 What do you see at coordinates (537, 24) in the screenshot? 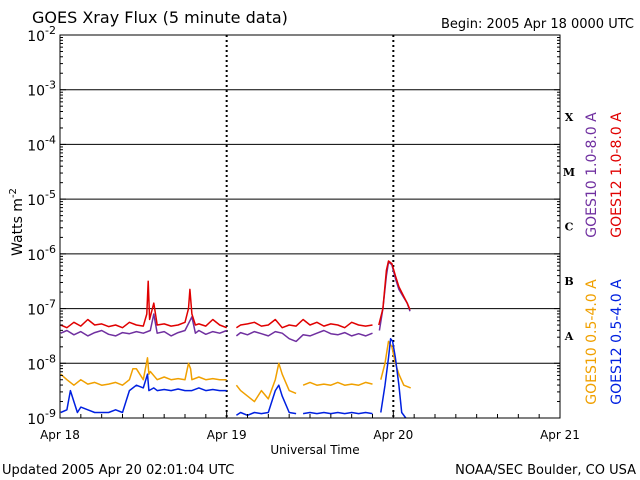
I see `begin-label: Begin: 2005 Apr 18 0000 UTC` at bounding box center [537, 24].